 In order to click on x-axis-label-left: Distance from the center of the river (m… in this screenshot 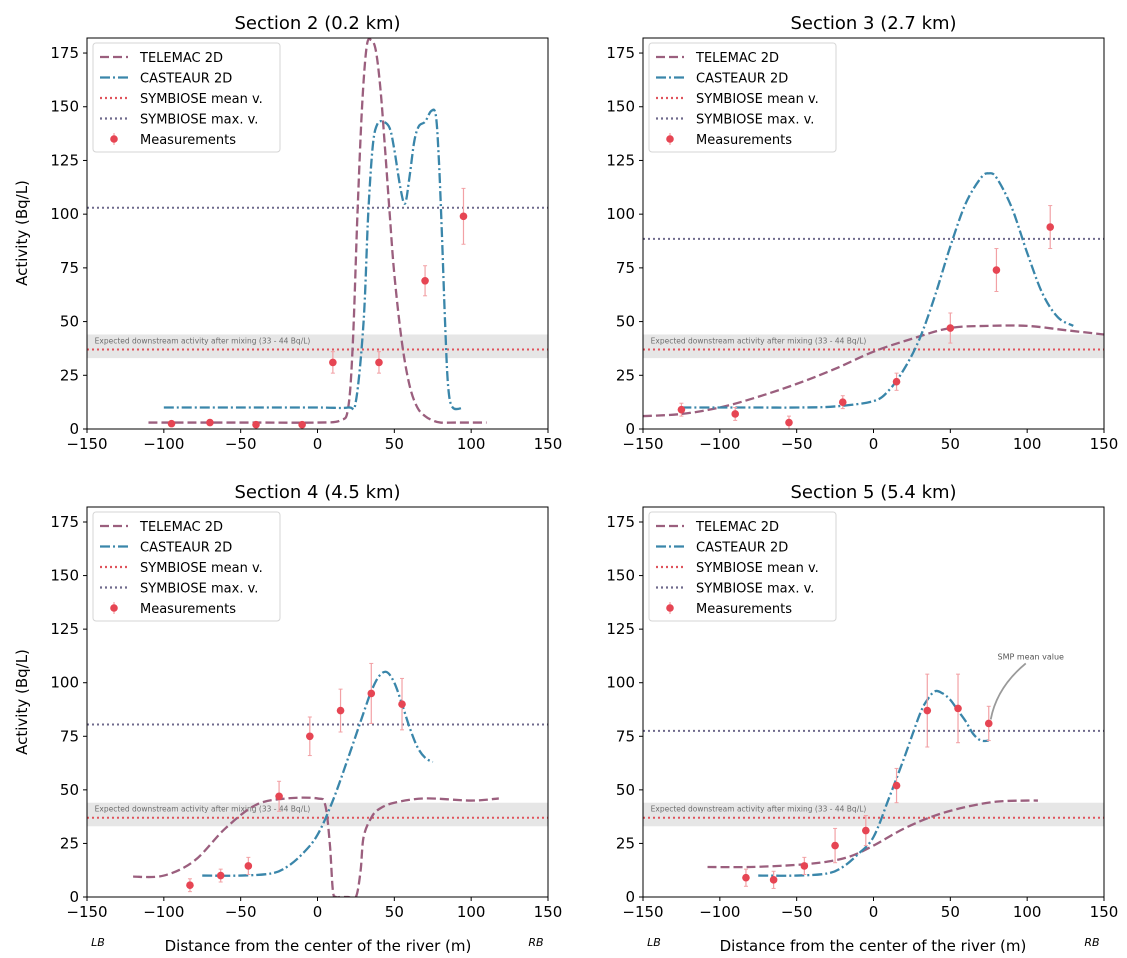, I will do `click(318, 946)`.